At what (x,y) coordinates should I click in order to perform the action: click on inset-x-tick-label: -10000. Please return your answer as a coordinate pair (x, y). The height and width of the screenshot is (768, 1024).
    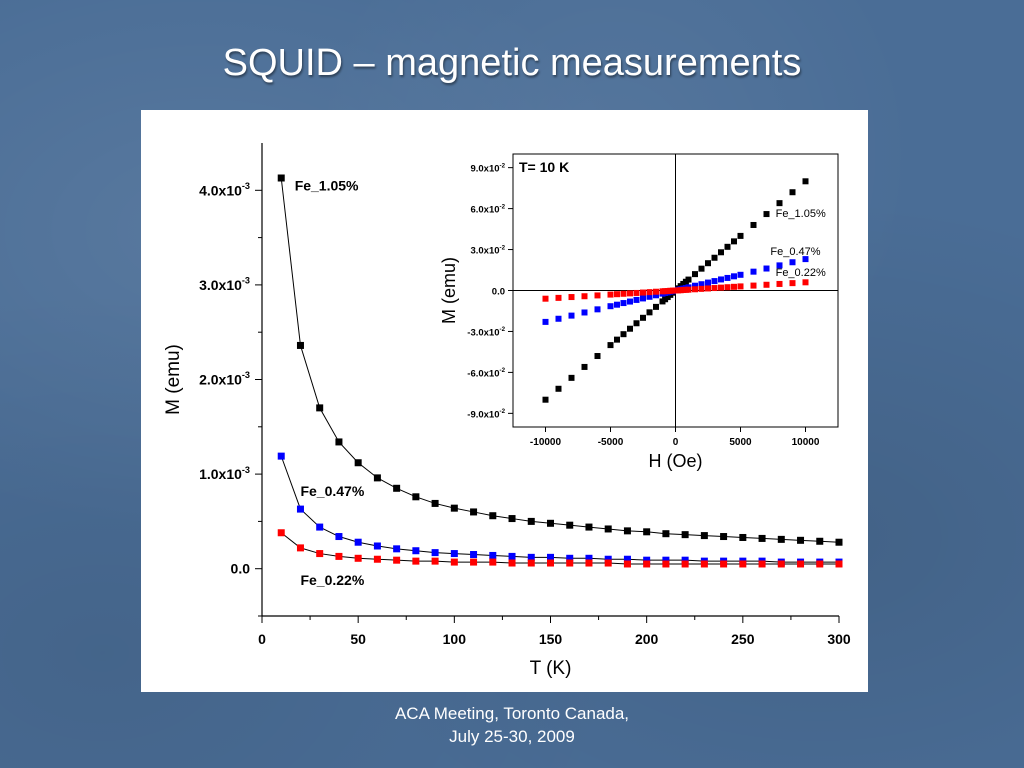
    Looking at the image, I should click on (546, 442).